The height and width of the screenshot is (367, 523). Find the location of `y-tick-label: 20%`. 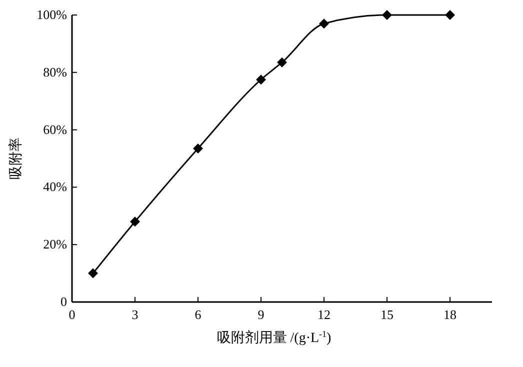

y-tick-label: 20% is located at coordinates (55, 244).